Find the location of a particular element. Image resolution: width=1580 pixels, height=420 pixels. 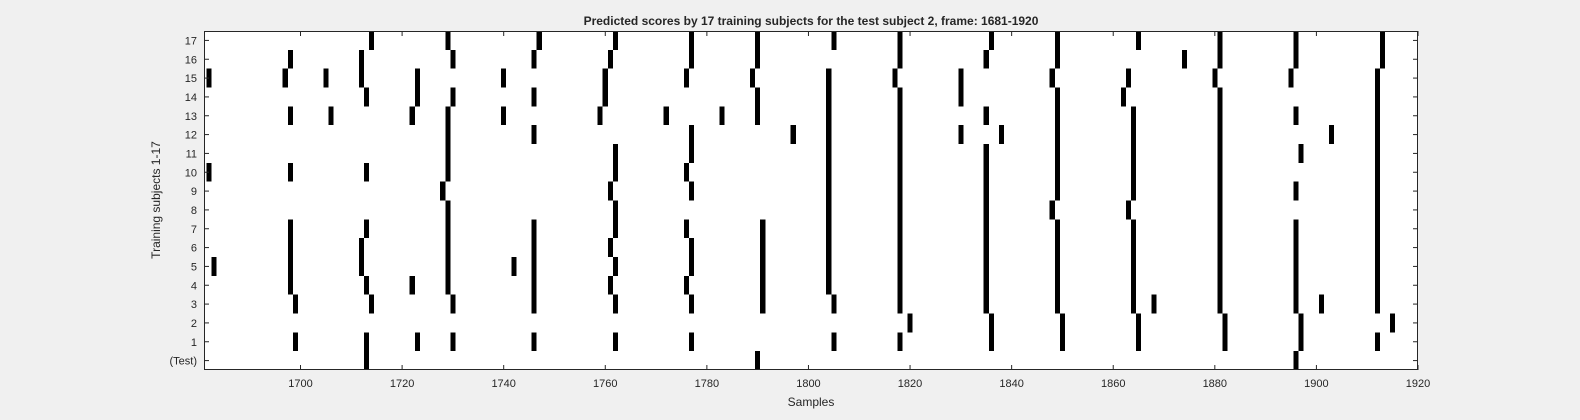

x-tick-label-3: 1760 is located at coordinates (605, 384).